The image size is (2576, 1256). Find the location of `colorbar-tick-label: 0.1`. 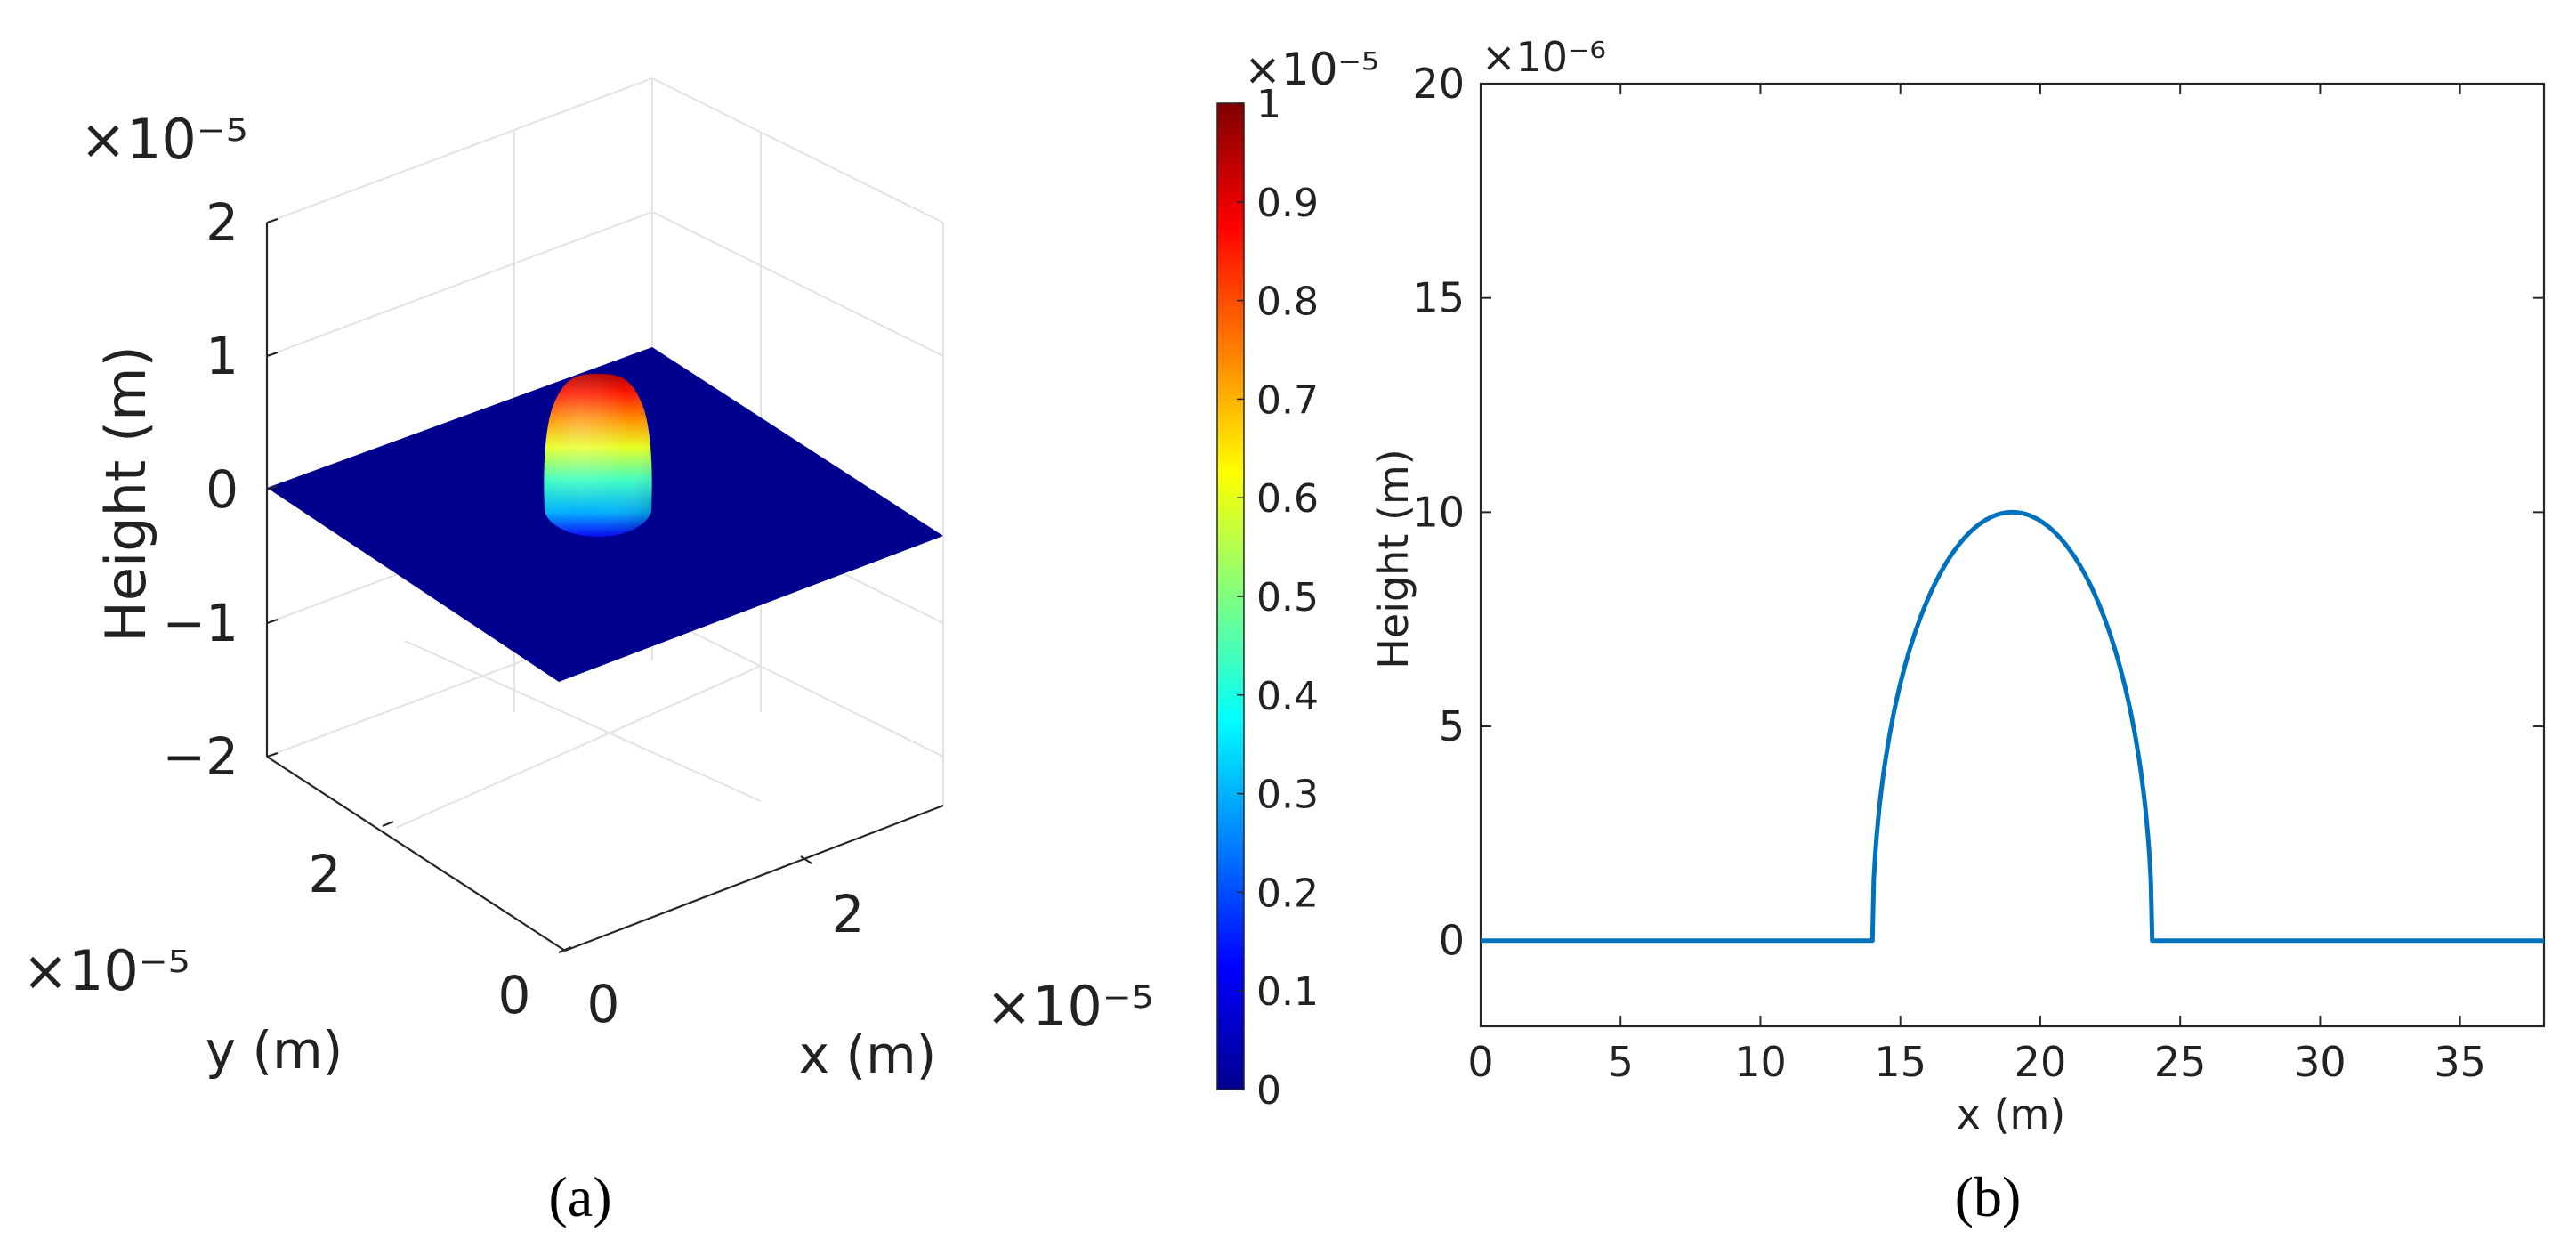

colorbar-tick-label: 0.1 is located at coordinates (1287, 992).